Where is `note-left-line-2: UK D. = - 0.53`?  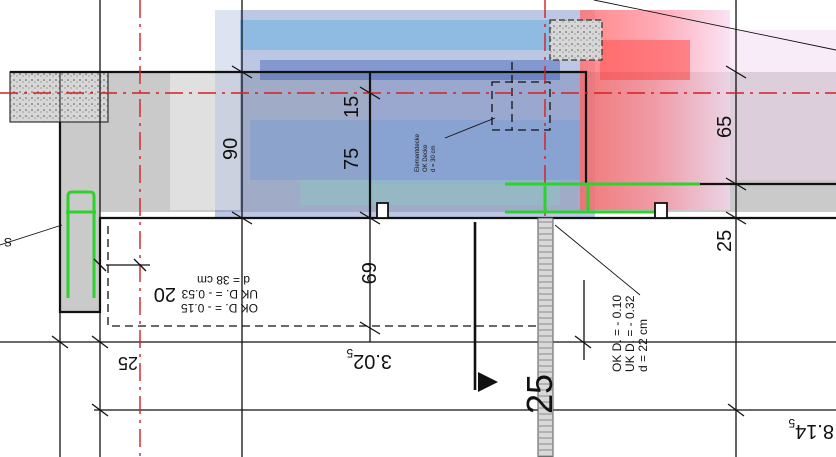 note-left-line-2: UK D. = - 0.53 is located at coordinates (219, 294).